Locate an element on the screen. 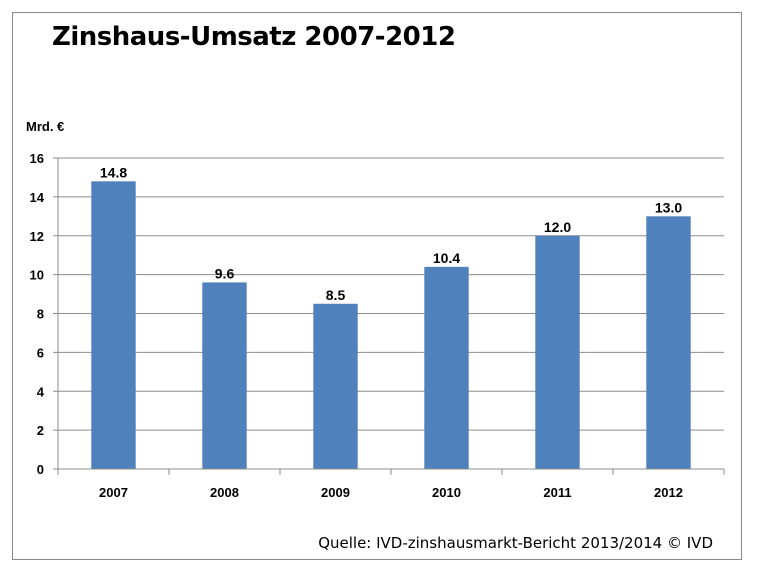 This screenshot has height=573, width=757. y-axis-ticks: 0 2 4 6 8 10 12 14 16 is located at coordinates (44, 314).